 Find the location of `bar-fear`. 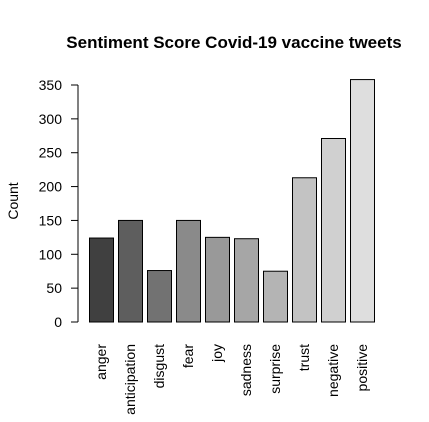

bar-fear is located at coordinates (188, 271).